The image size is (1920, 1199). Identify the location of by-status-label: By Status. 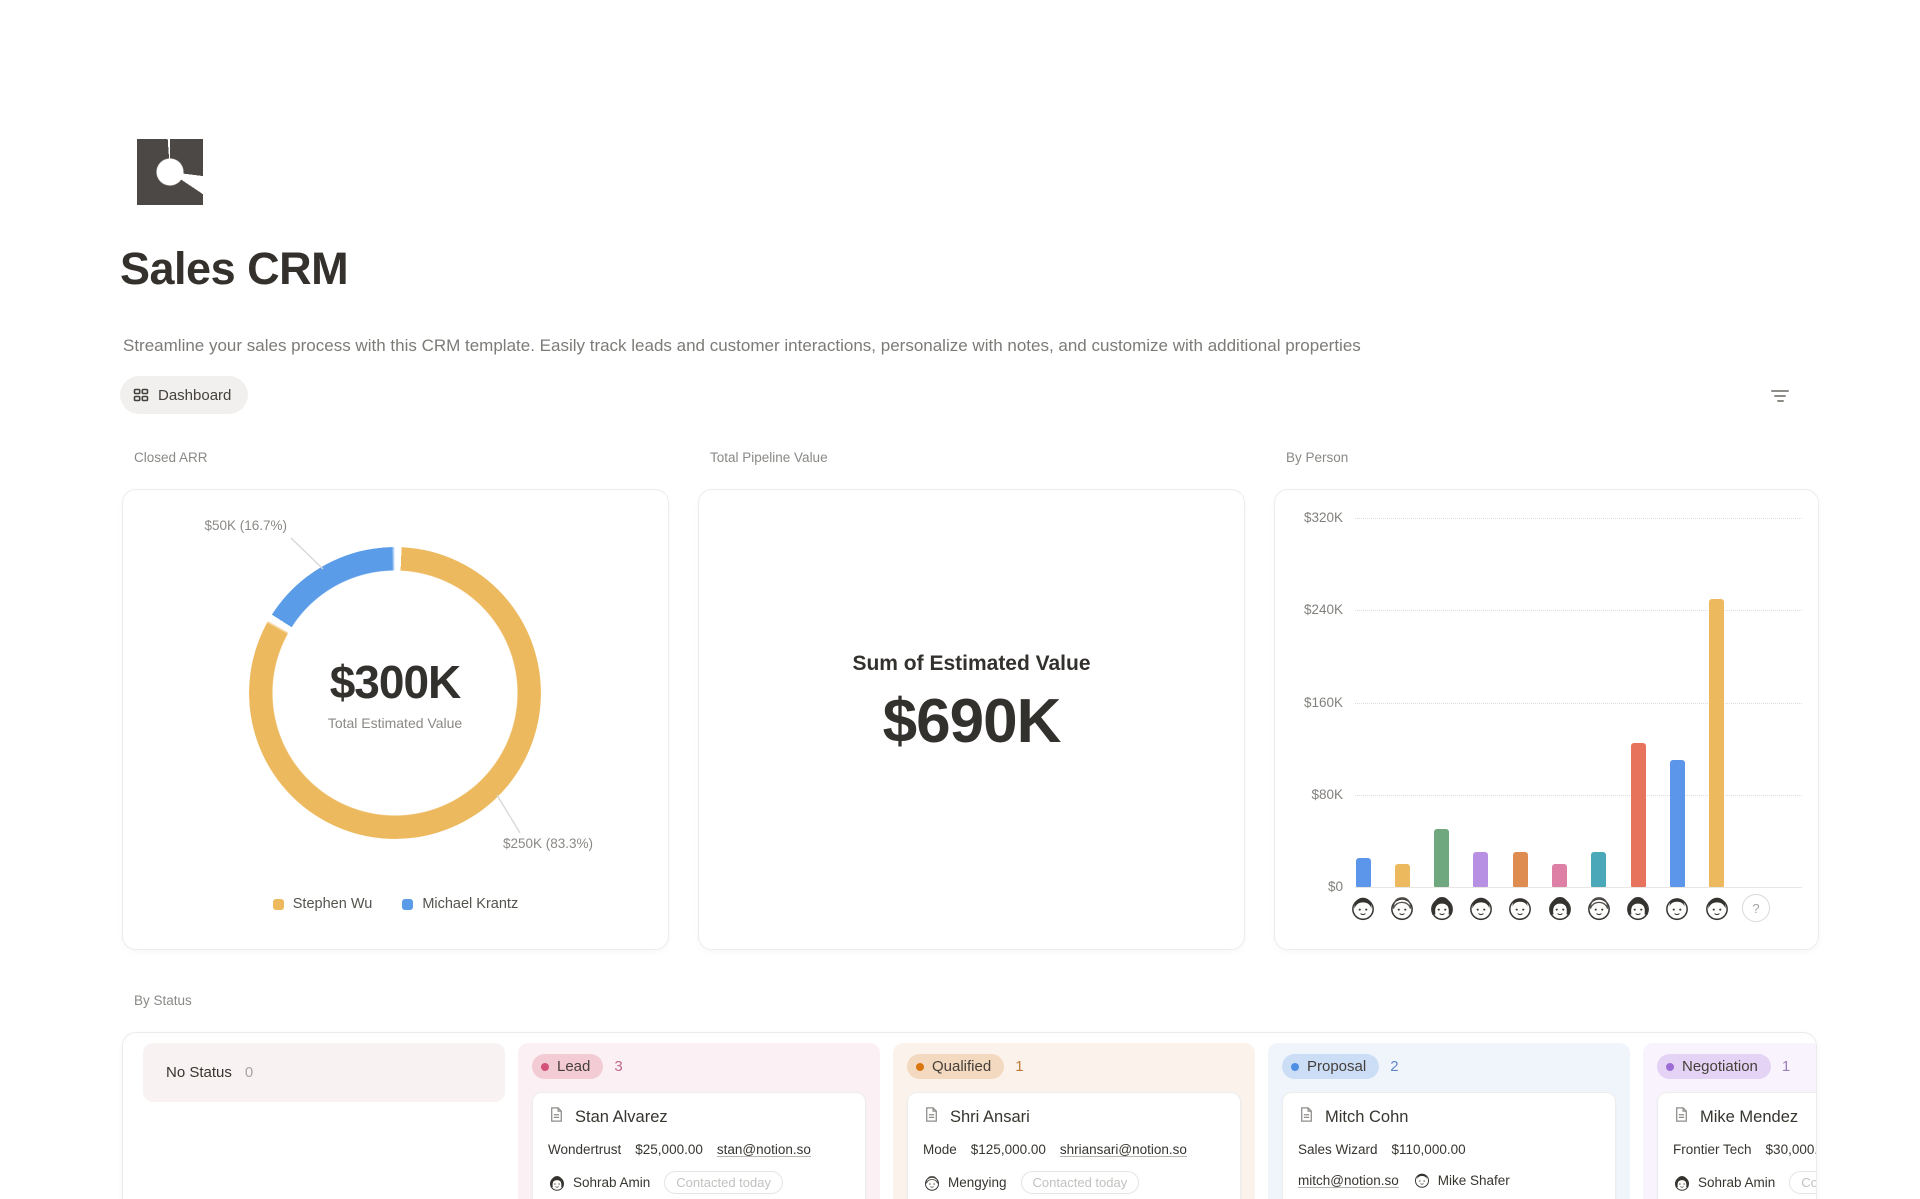
(163, 1000).